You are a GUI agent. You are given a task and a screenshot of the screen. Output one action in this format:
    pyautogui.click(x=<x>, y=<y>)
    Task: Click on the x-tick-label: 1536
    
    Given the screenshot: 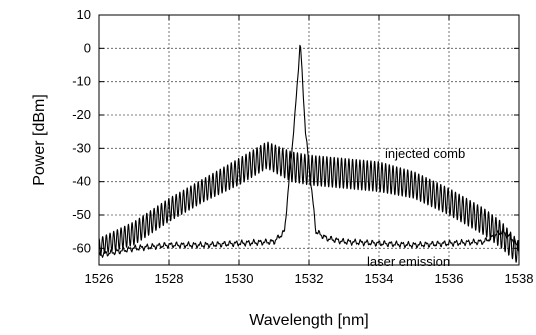 What is the action you would take?
    pyautogui.click(x=449, y=278)
    